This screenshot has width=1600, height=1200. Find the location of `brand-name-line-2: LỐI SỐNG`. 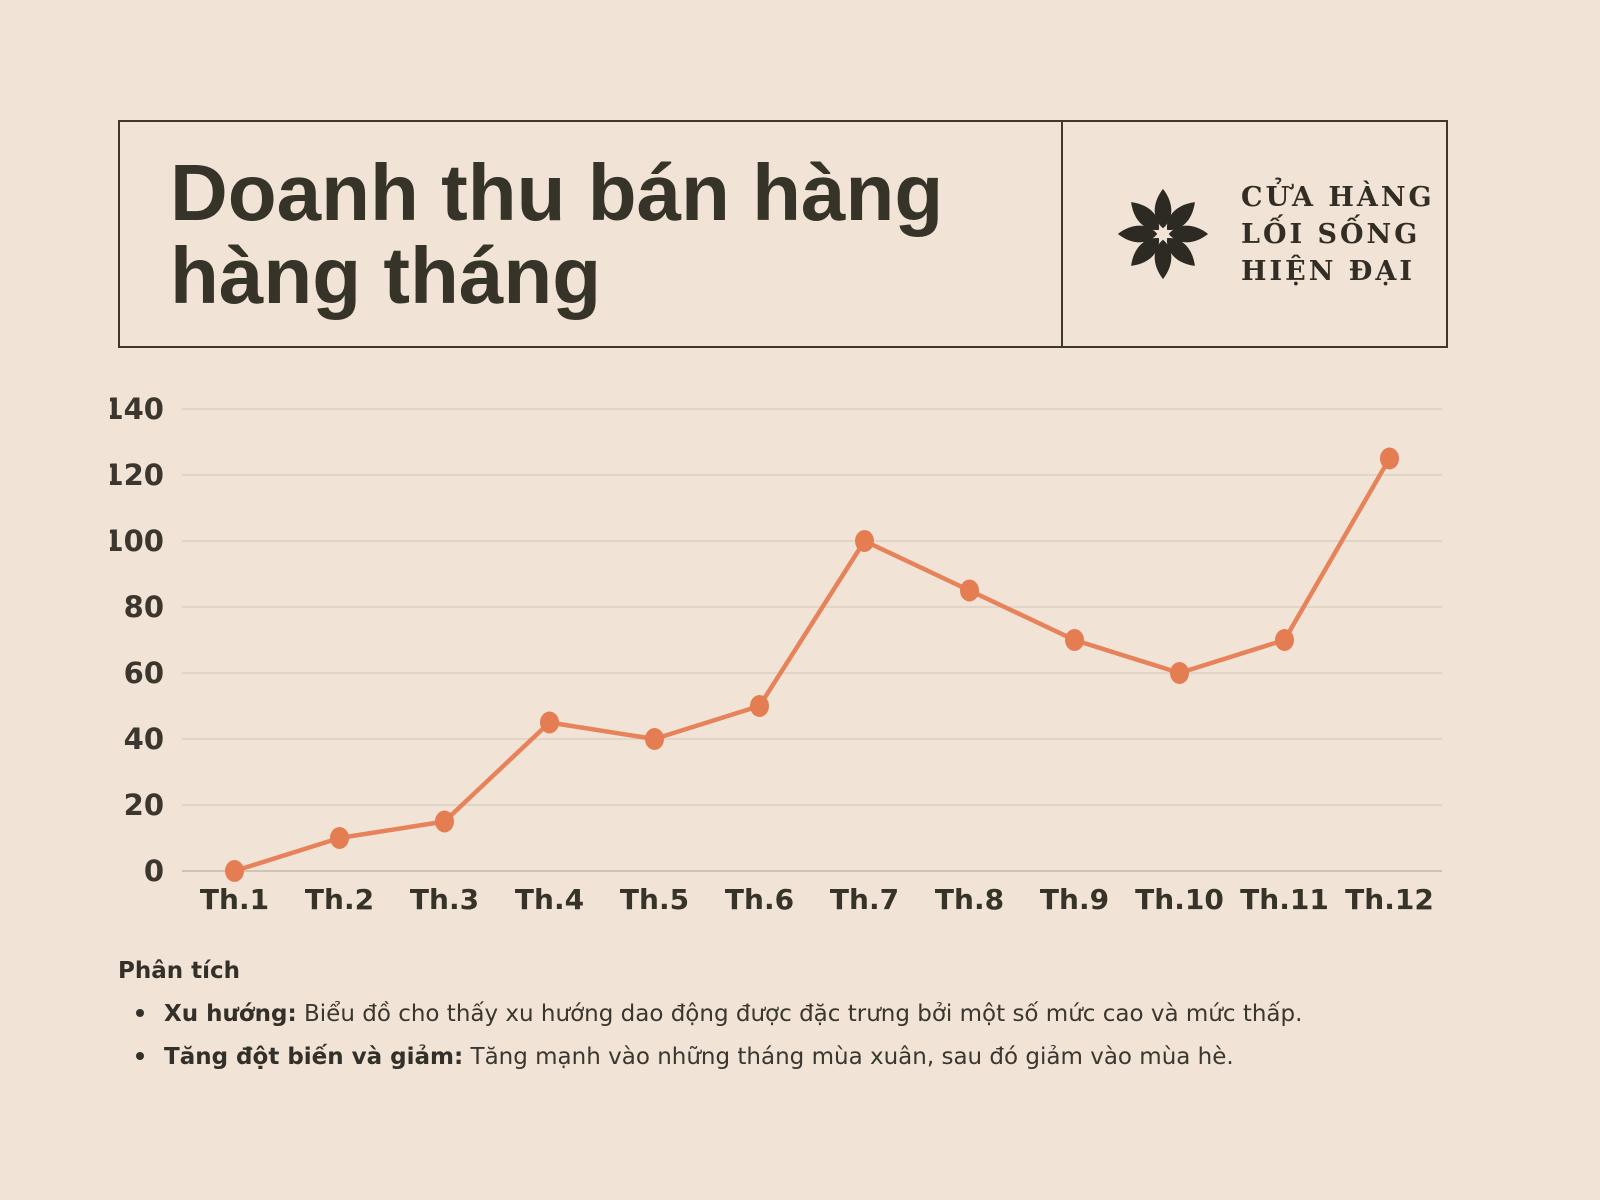

brand-name-line-2: LỐI SỐNG is located at coordinates (1331, 234).